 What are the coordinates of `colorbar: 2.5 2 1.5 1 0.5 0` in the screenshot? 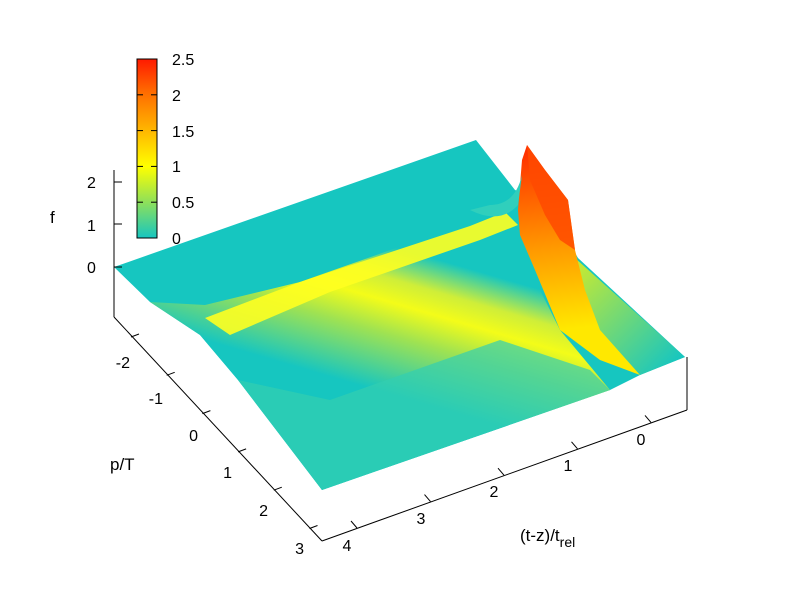 It's located at (165, 150).